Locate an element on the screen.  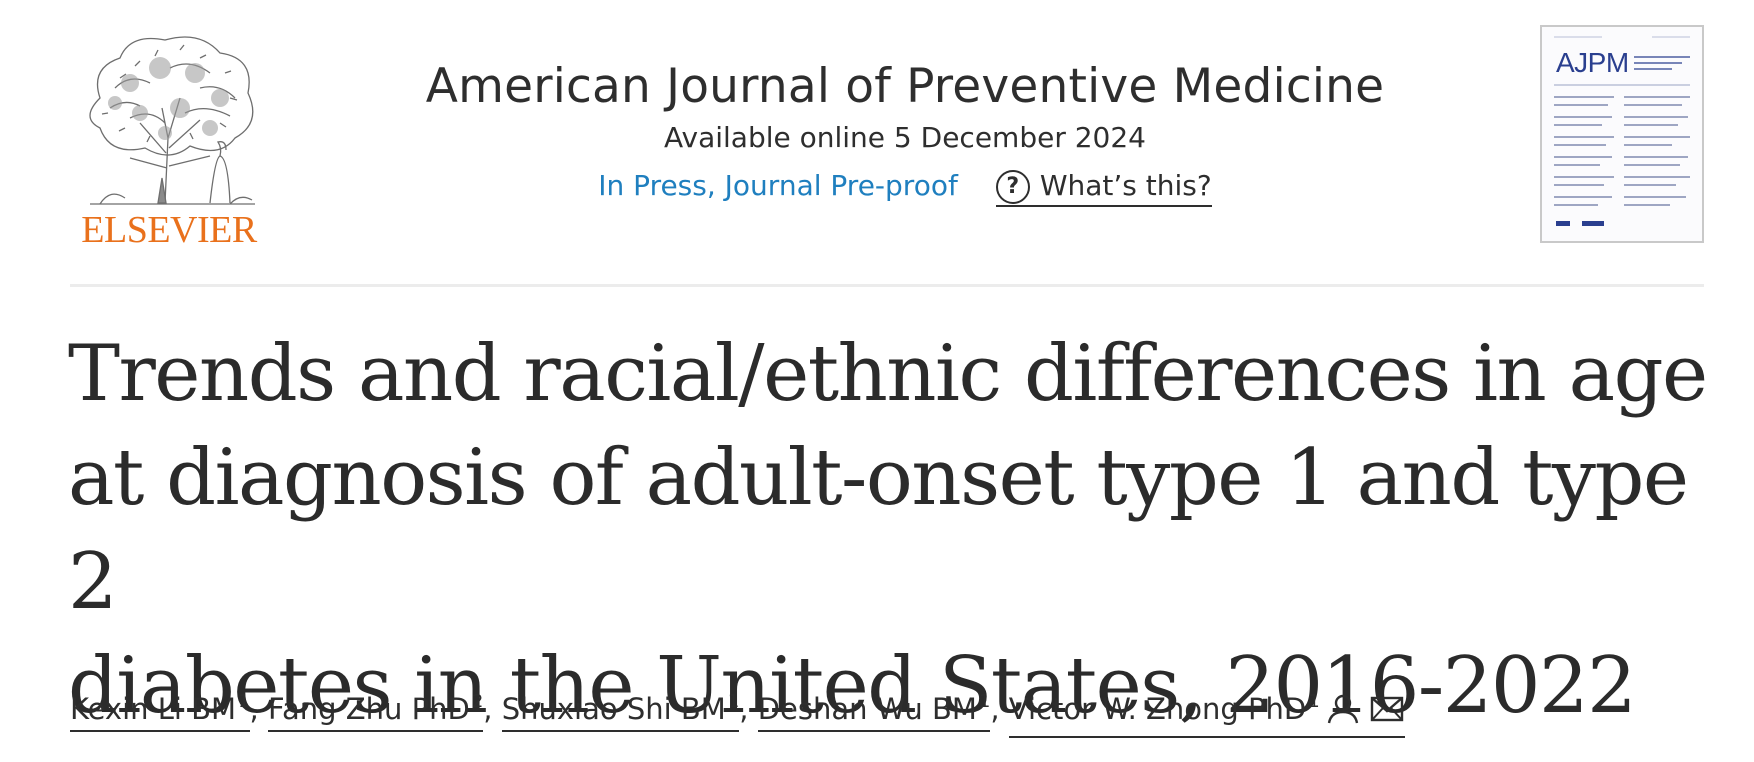
author-link: Deshan Wu BM 1 is located at coordinates (874, 710).